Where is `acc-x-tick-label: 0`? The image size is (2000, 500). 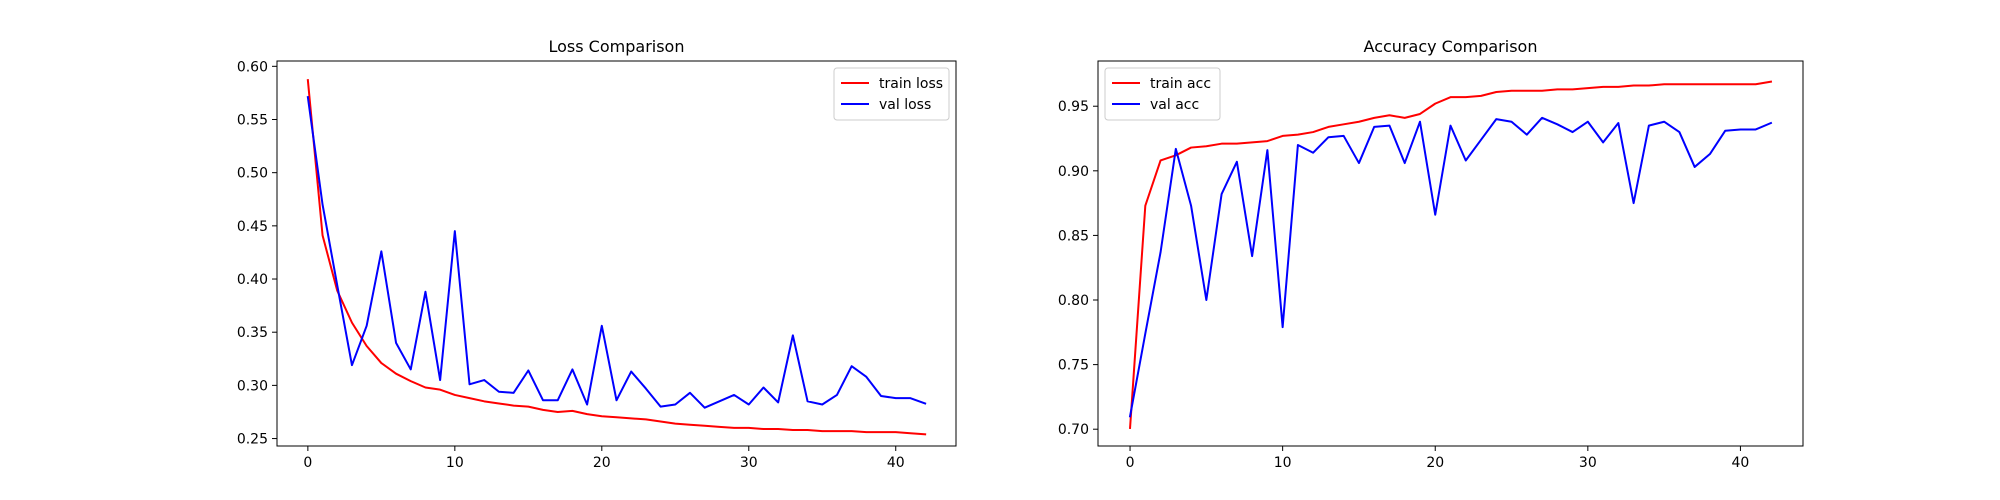
acc-x-tick-label: 0 is located at coordinates (1130, 463).